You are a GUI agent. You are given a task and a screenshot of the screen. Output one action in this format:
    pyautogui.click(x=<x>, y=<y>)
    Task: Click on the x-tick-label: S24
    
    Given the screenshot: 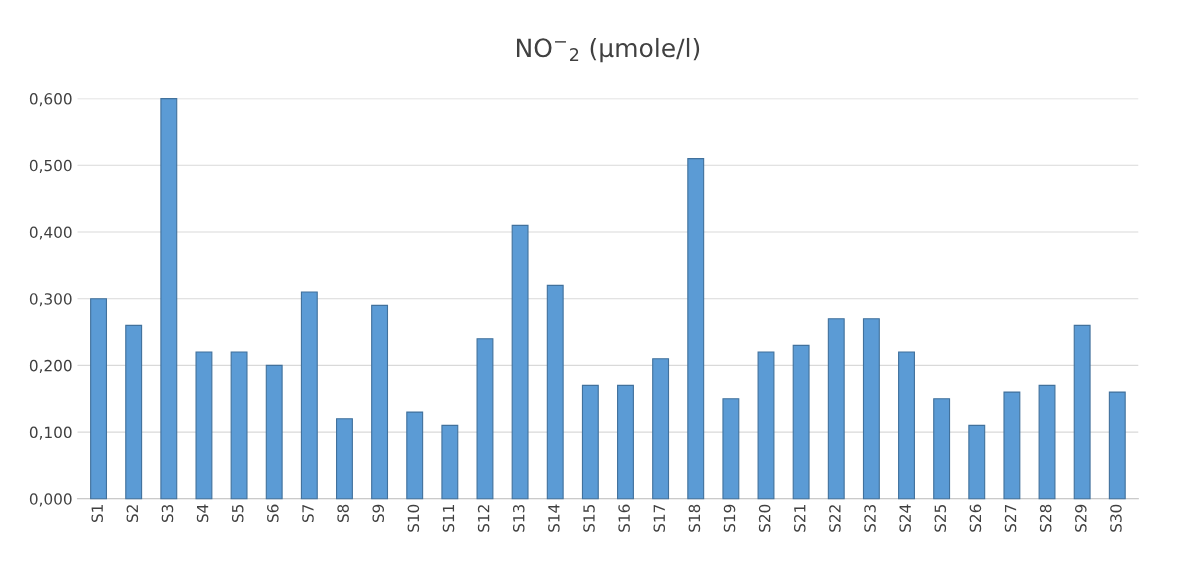 What is the action you would take?
    pyautogui.click(x=905, y=518)
    